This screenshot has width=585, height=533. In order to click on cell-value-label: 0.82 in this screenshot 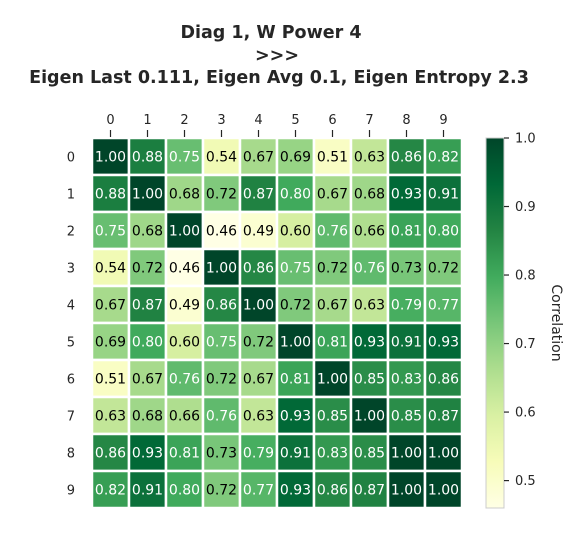, I will do `click(110, 491)`.